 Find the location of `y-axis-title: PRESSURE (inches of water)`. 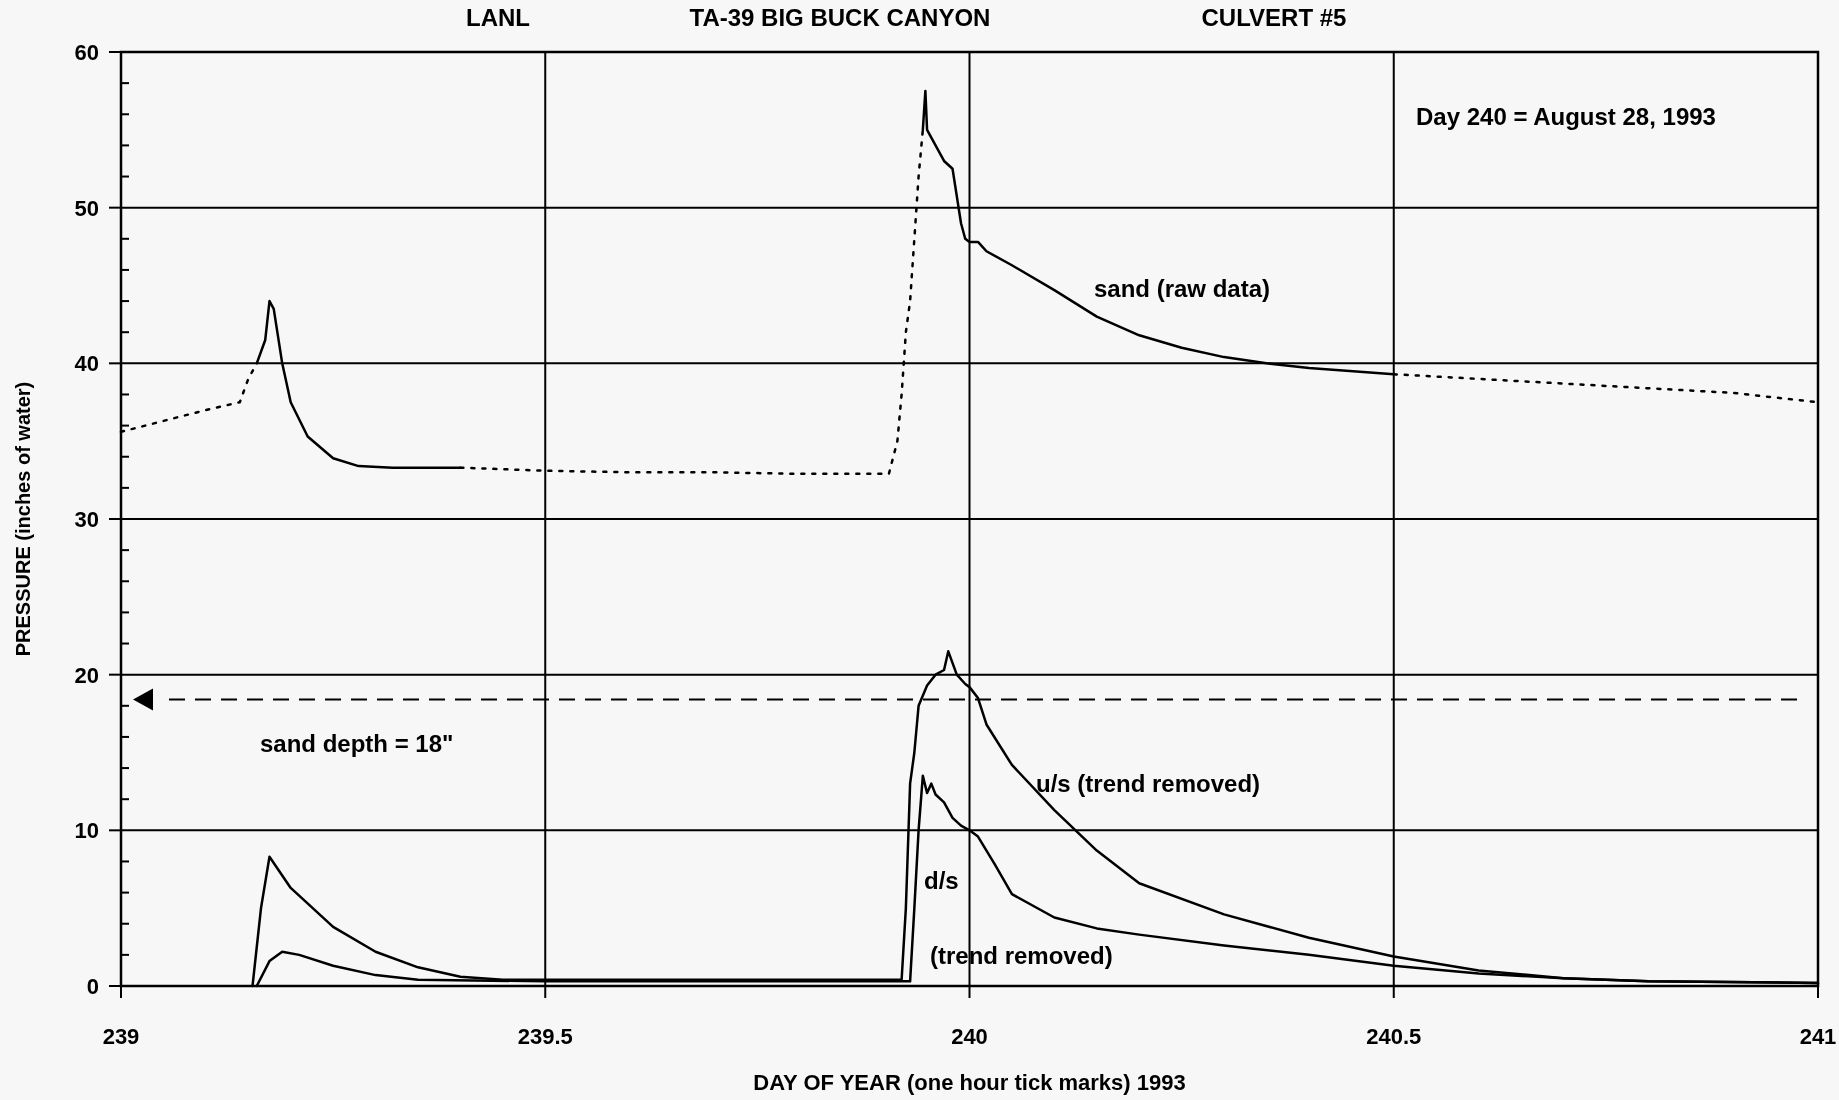

y-axis-title: PRESSURE (inches of water) is located at coordinates (23, 519).